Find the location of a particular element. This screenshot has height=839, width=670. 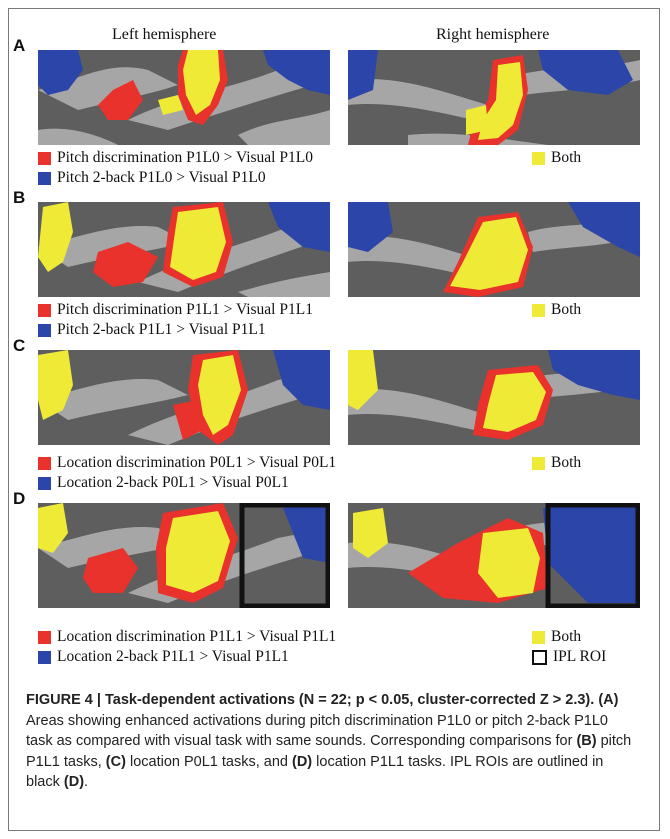

left-hemisphere-label: Left hemisphere is located at coordinates (164, 34).